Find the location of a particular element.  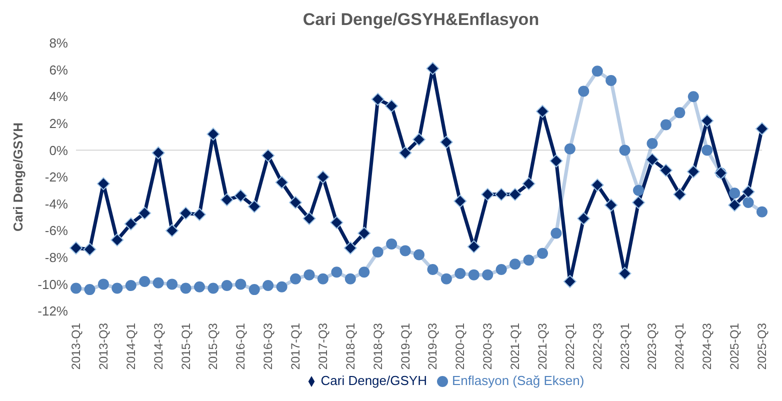

y-tick-label: 0% is located at coordinates (58, 150).